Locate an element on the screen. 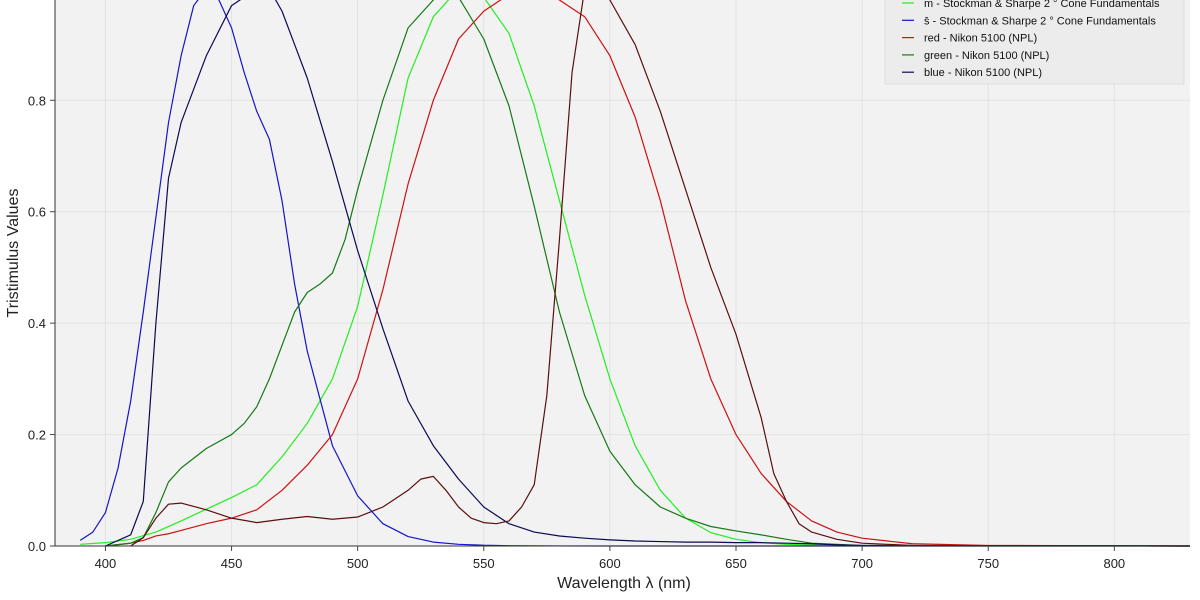 This screenshot has height=600, width=1200. legend-entry-label: red - Nikon 5100 (NPL) is located at coordinates (980, 39).